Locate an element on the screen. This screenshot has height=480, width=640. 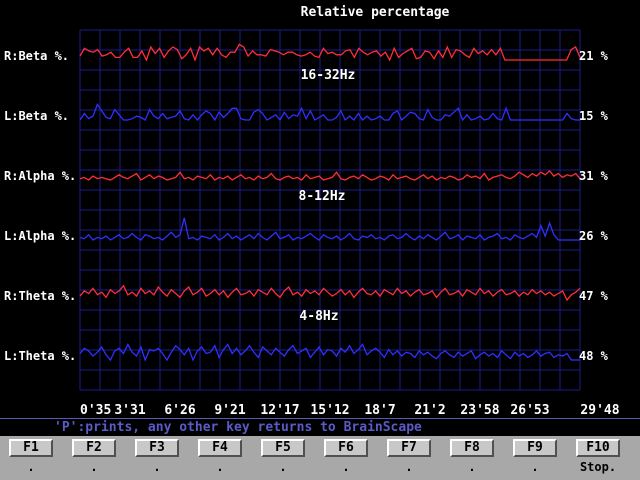
trace-rbeta is located at coordinates (330, 52).